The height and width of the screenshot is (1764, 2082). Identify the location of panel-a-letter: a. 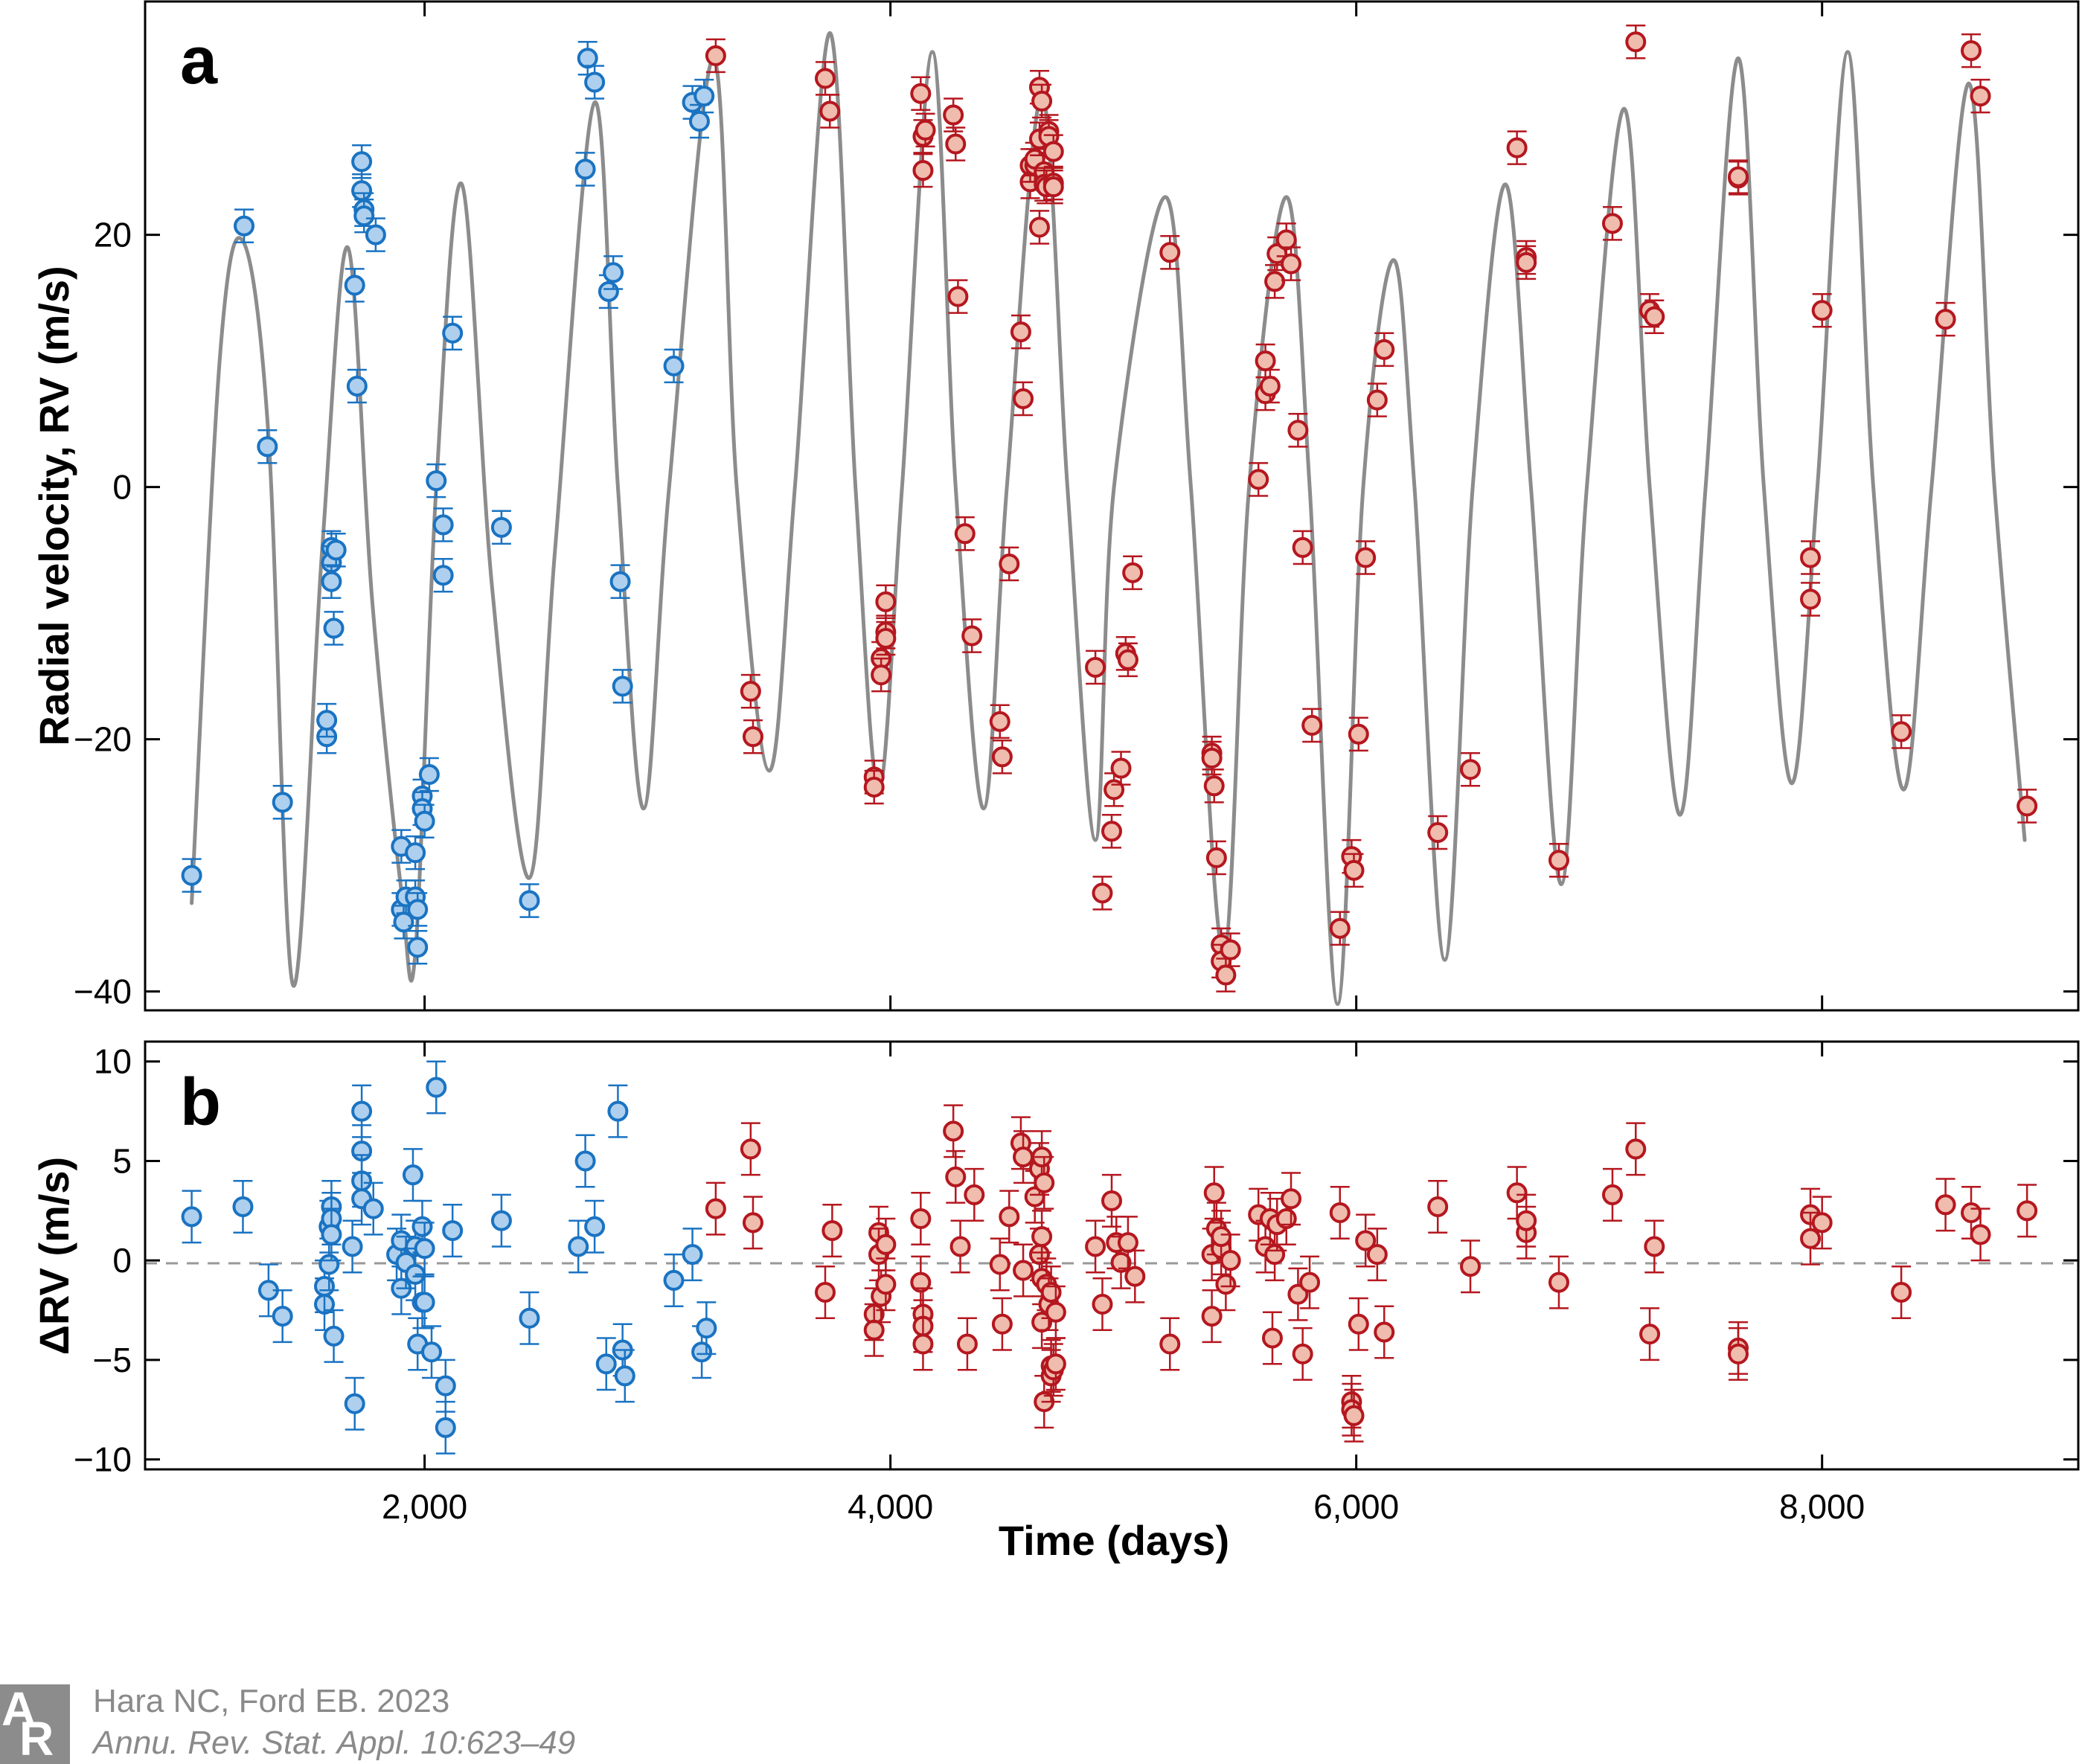
(199, 61).